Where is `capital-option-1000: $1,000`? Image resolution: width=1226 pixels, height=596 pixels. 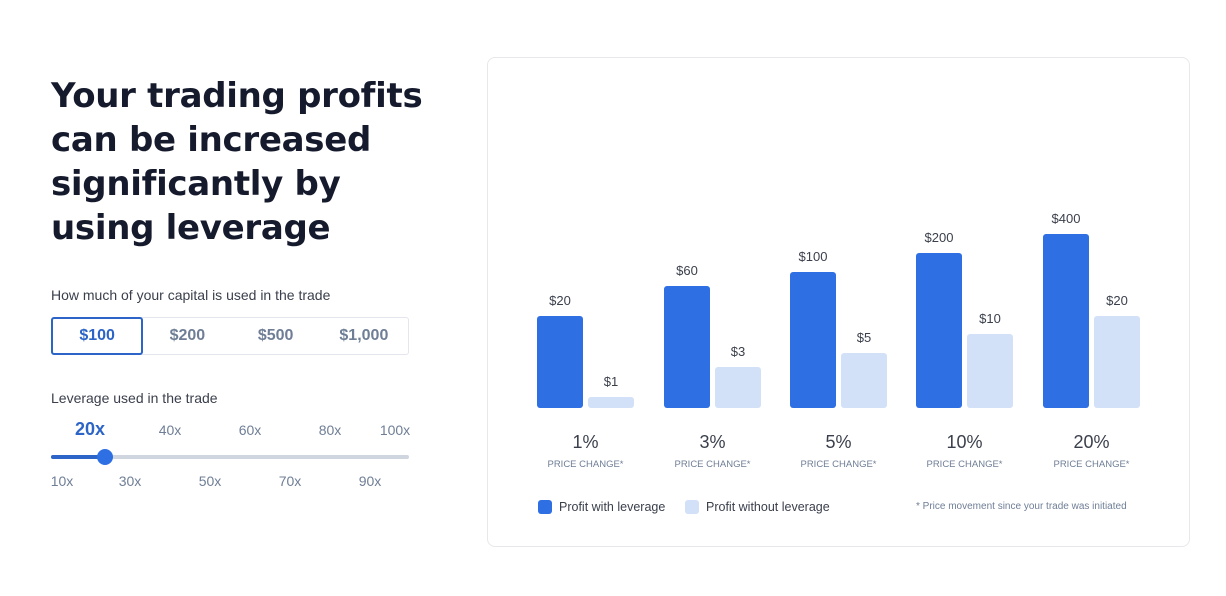 capital-option-1000: $1,000 is located at coordinates (364, 335).